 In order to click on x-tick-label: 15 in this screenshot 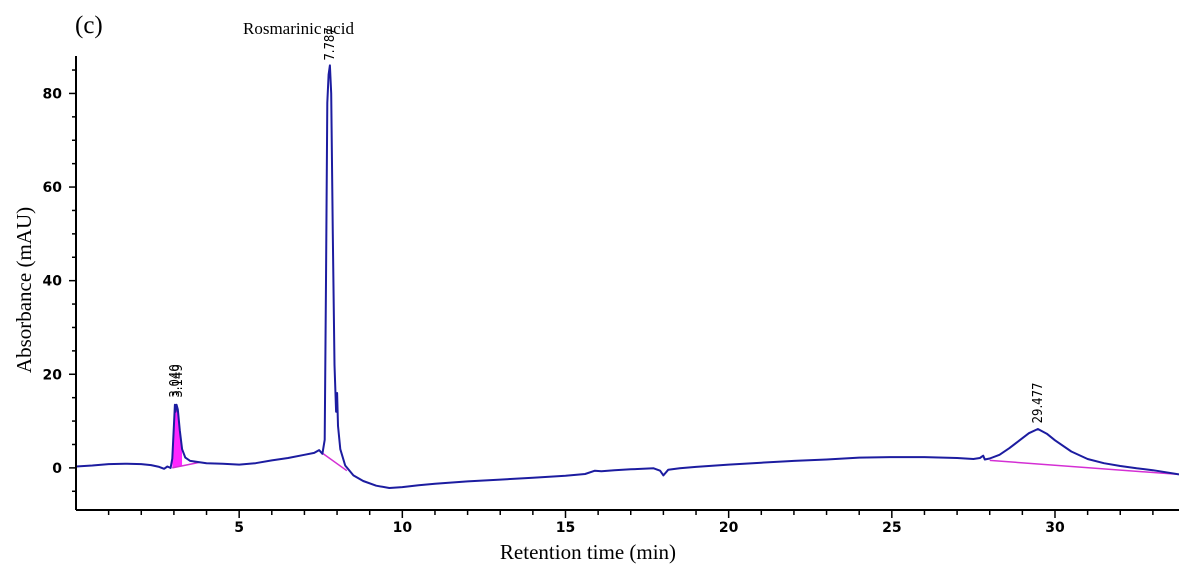, I will do `click(565, 528)`.